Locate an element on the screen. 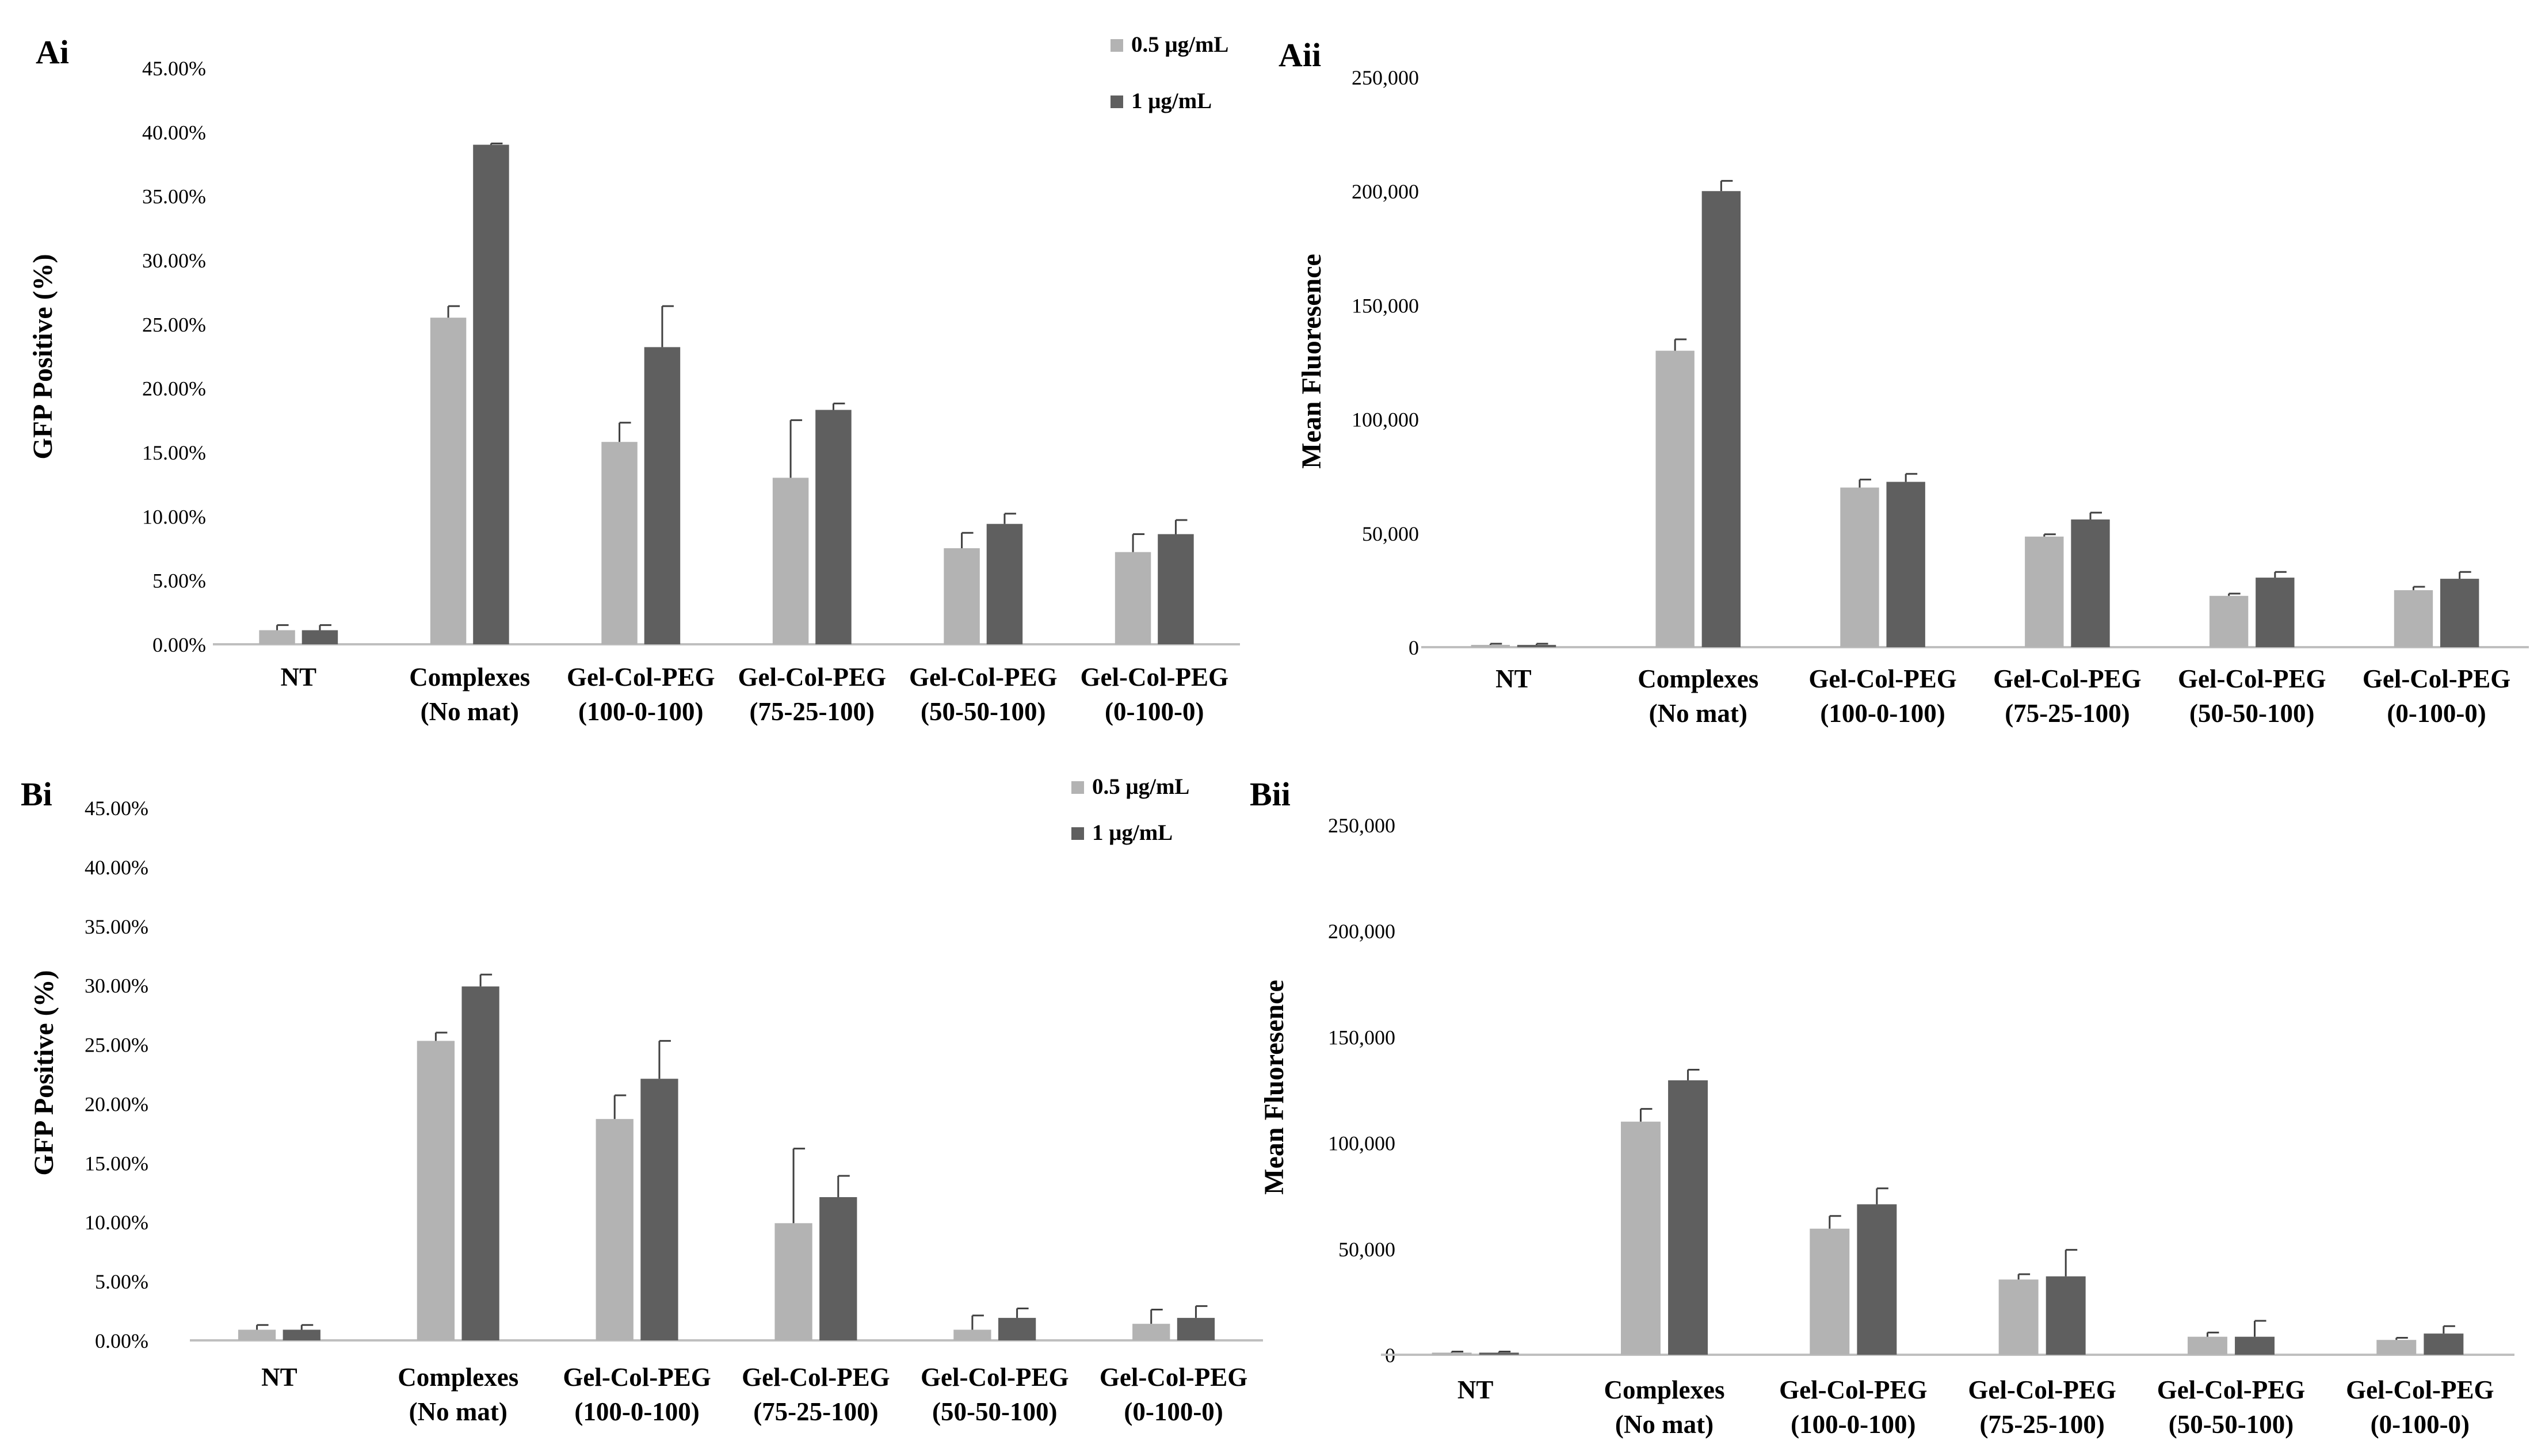  y-tick-label: 15.00% is located at coordinates (116, 1163).